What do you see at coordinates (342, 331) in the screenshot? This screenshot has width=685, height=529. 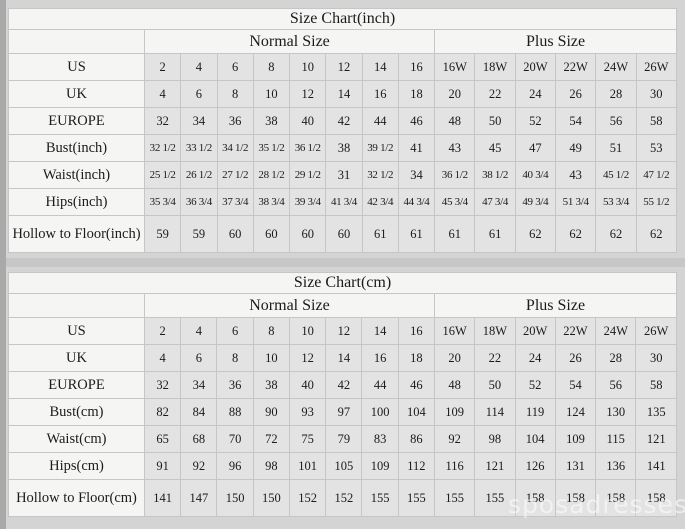 I see `table-row-us: US 2 4 6 8 10 12 14 16 16W 18W 20W 22W 24W 26W` at bounding box center [342, 331].